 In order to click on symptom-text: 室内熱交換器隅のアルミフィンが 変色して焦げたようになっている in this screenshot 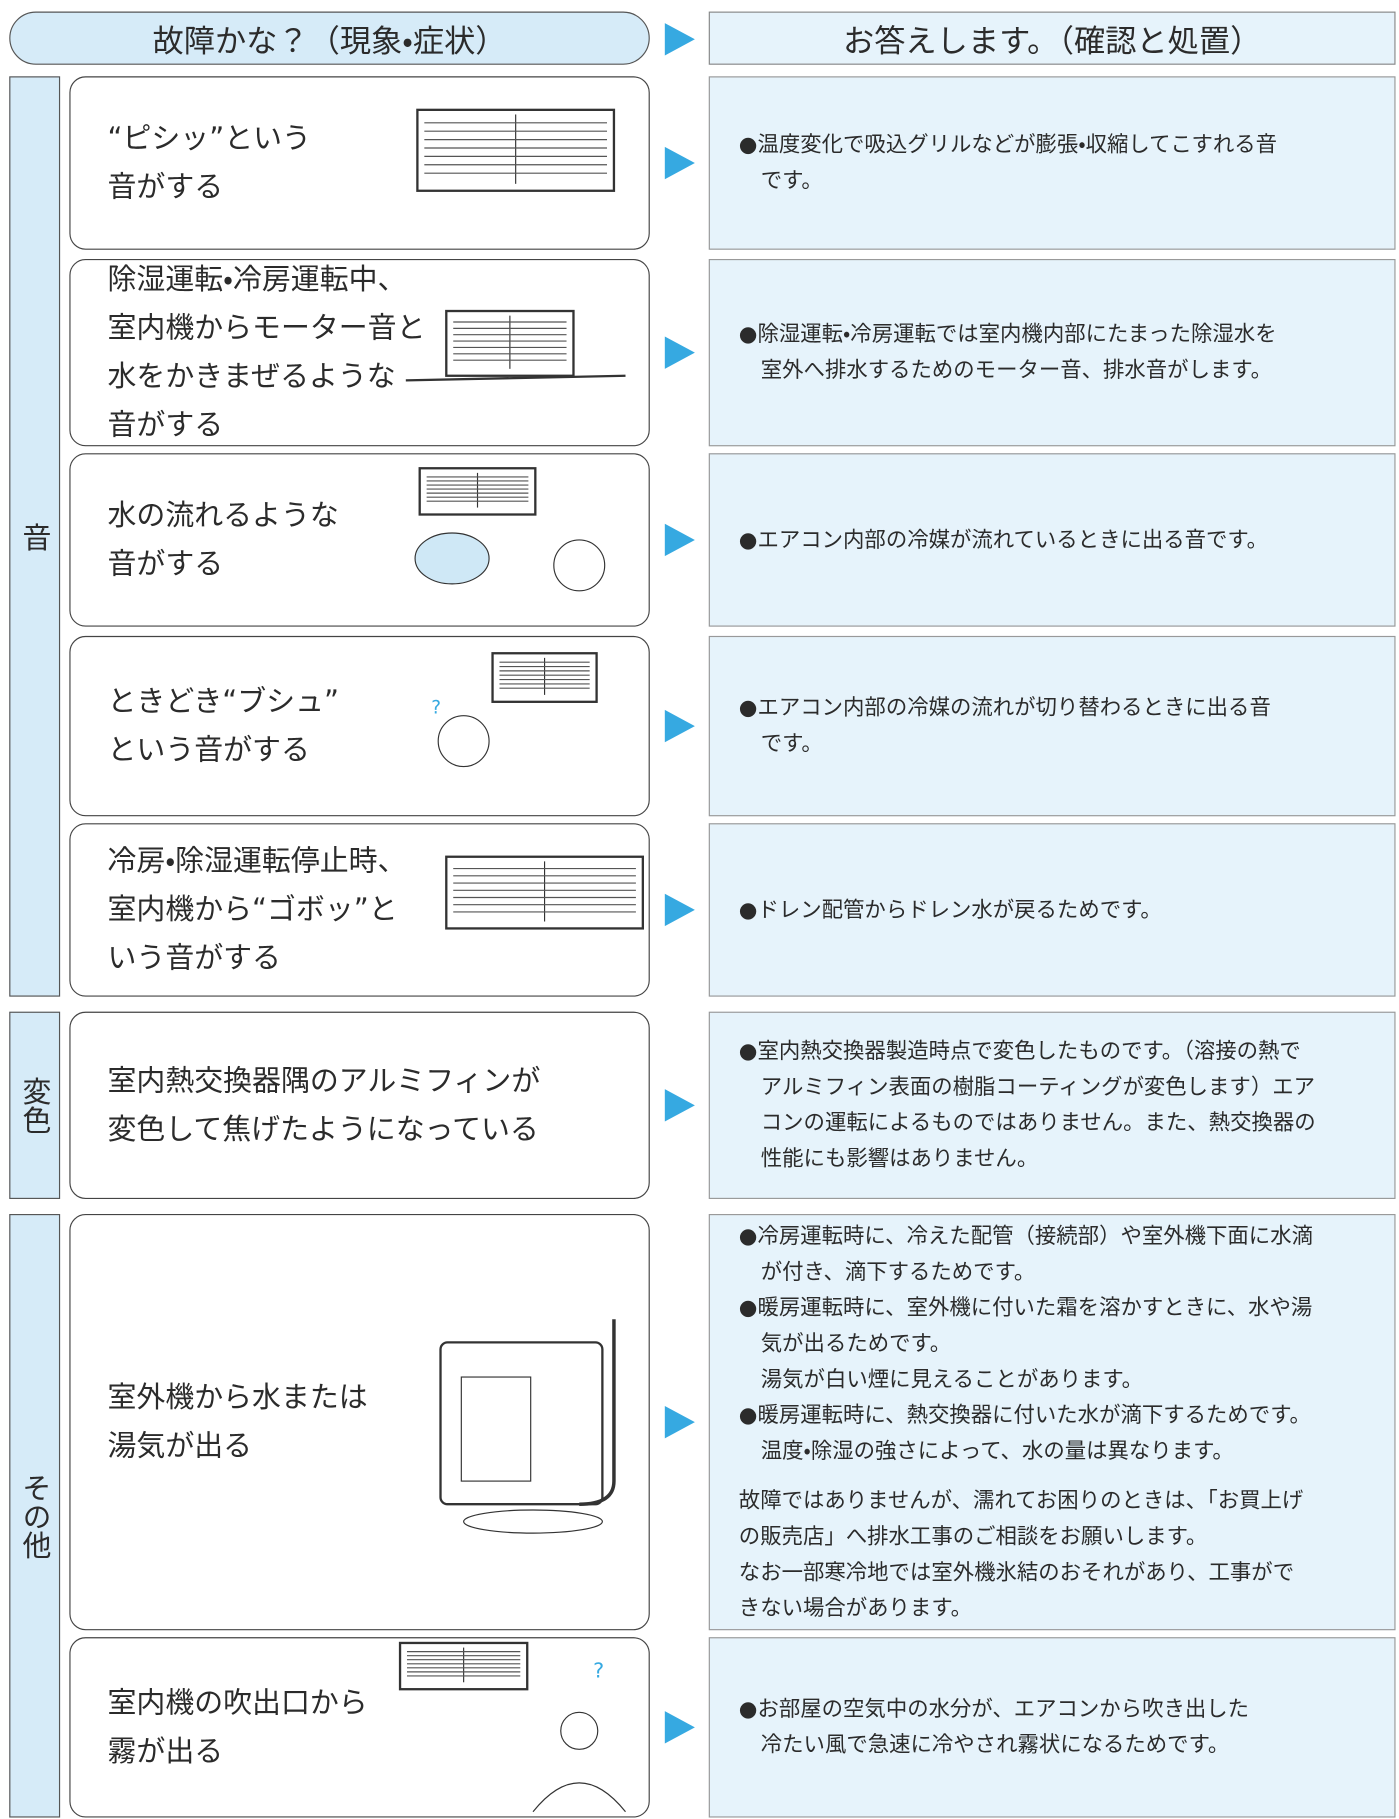, I will do `click(324, 1105)`.